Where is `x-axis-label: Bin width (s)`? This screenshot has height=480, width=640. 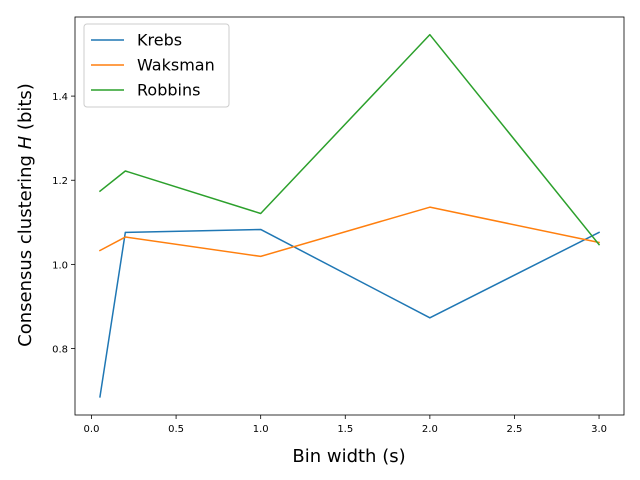 x-axis-label: Bin width (s) is located at coordinates (348, 456).